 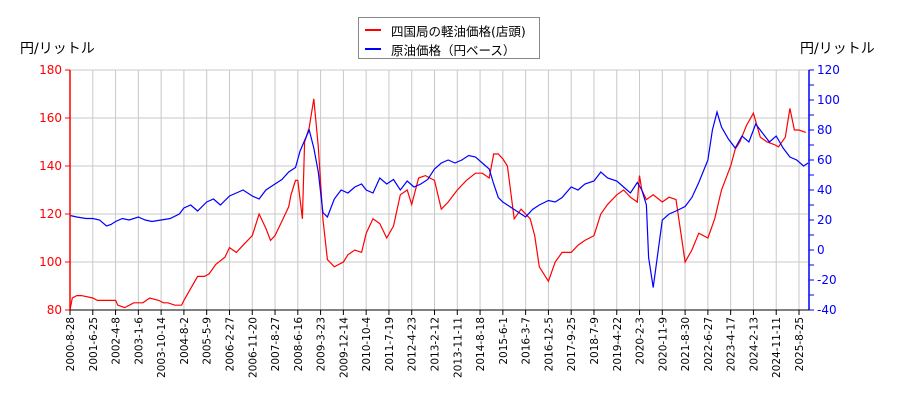 I want to click on x-axis-tick-label: 2012-4-23, so click(x=413, y=344).